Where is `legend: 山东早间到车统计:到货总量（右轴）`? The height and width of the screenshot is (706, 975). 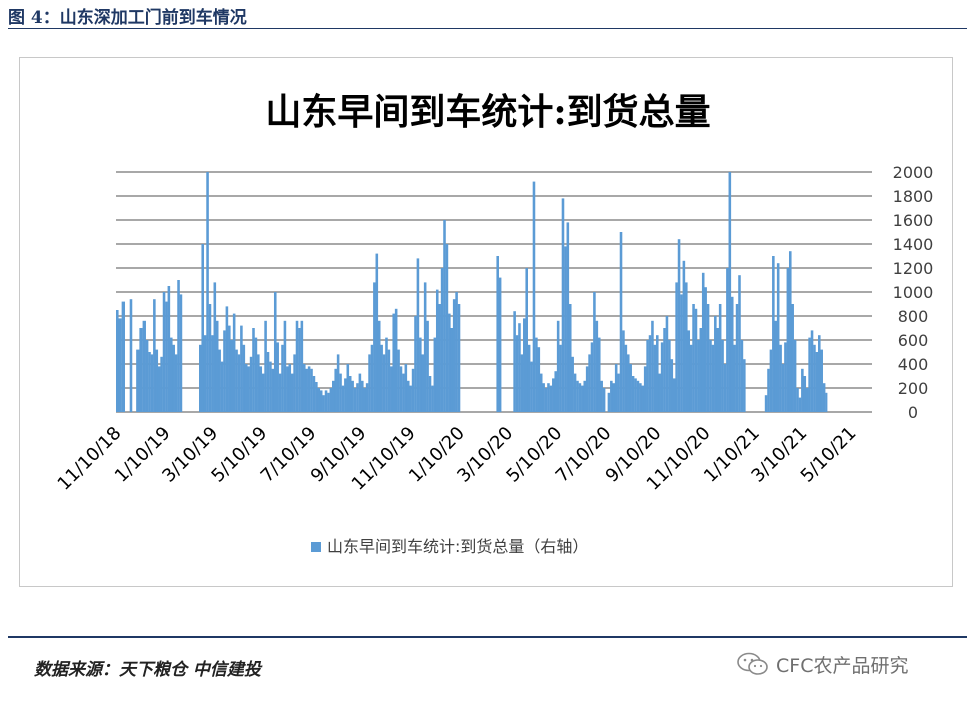
legend: 山东早间到车统计:到货总量（右轴） is located at coordinates (449, 546).